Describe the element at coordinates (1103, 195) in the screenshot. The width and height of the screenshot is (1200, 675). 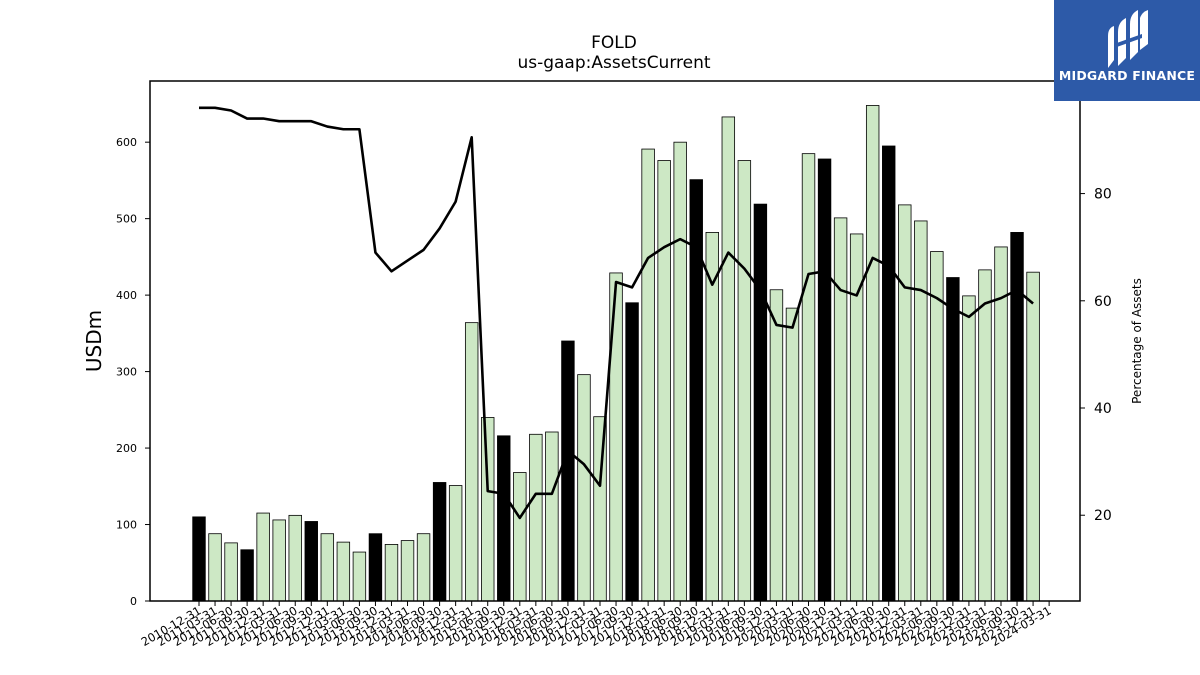
I see `y2-tick-label: 80` at that location.